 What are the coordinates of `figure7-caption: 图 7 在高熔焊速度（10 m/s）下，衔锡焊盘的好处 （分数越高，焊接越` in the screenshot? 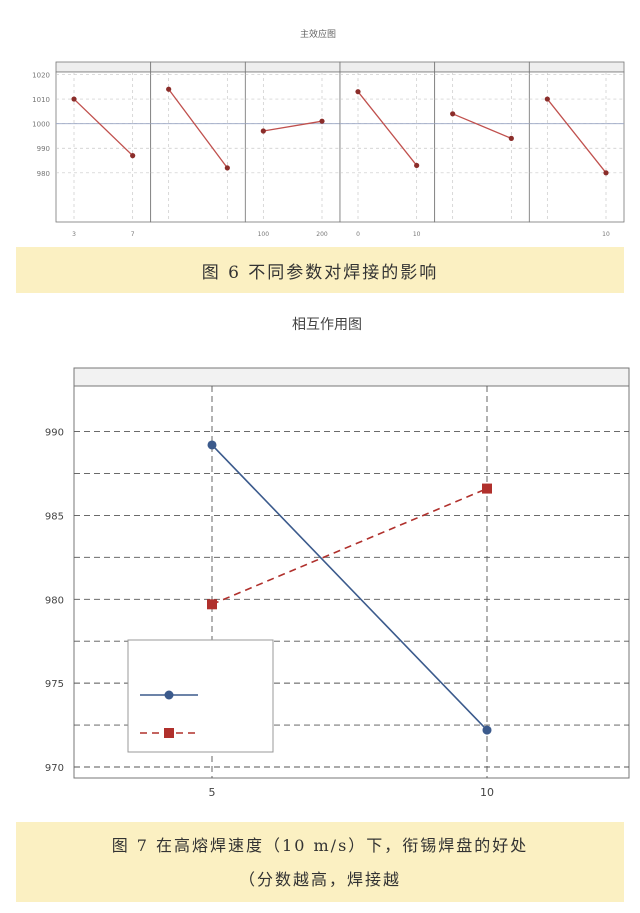 It's located at (320, 862).